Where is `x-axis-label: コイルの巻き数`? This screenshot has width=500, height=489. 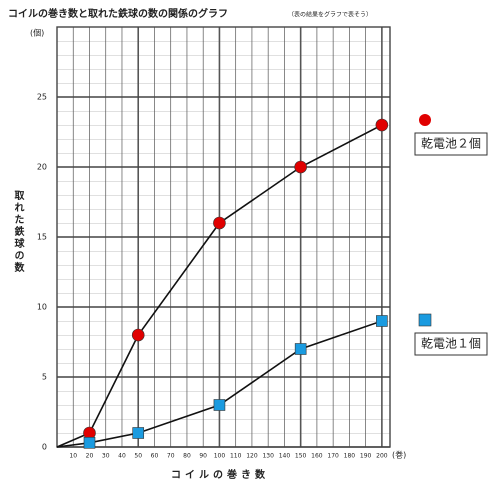 x-axis-label: コイルの巻き数 is located at coordinates (220, 474).